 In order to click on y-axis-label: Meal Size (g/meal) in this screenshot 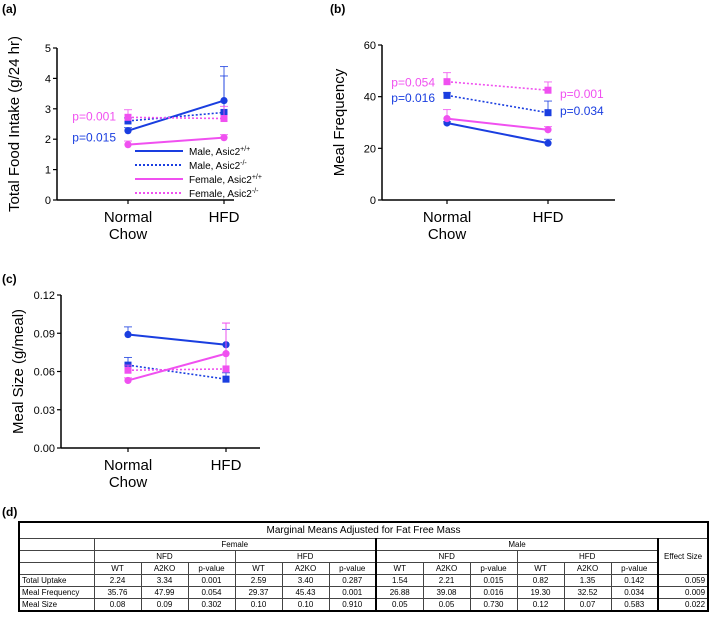, I will do `click(18, 371)`.